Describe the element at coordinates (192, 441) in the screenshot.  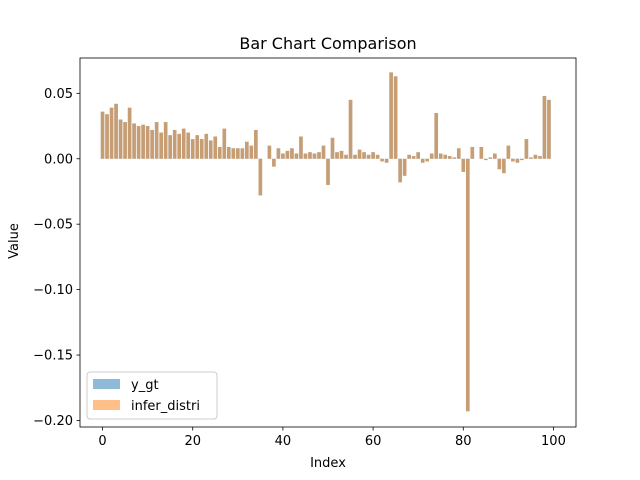
I see `x-tick-label: 20` at that location.